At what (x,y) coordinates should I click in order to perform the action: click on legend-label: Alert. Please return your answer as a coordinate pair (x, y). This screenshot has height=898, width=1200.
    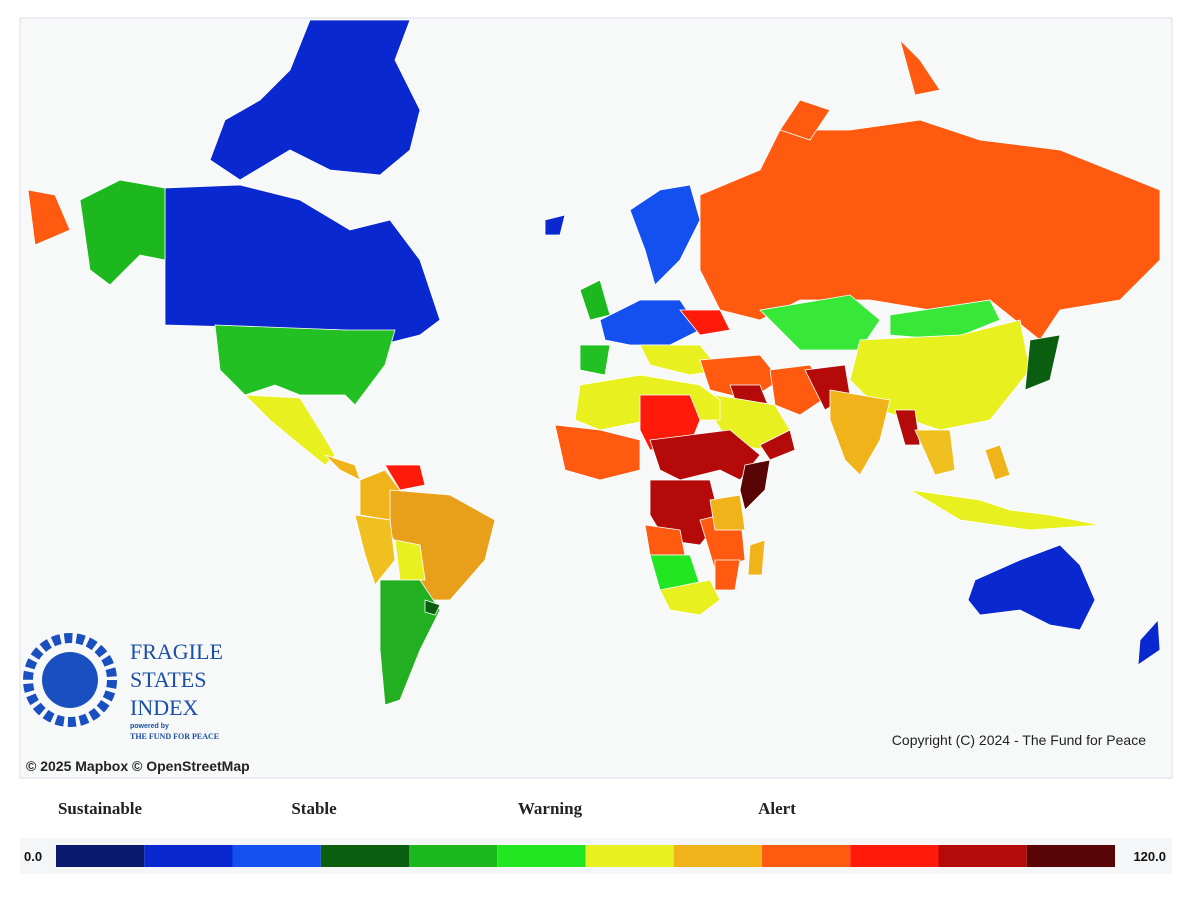
    Looking at the image, I should click on (777, 808).